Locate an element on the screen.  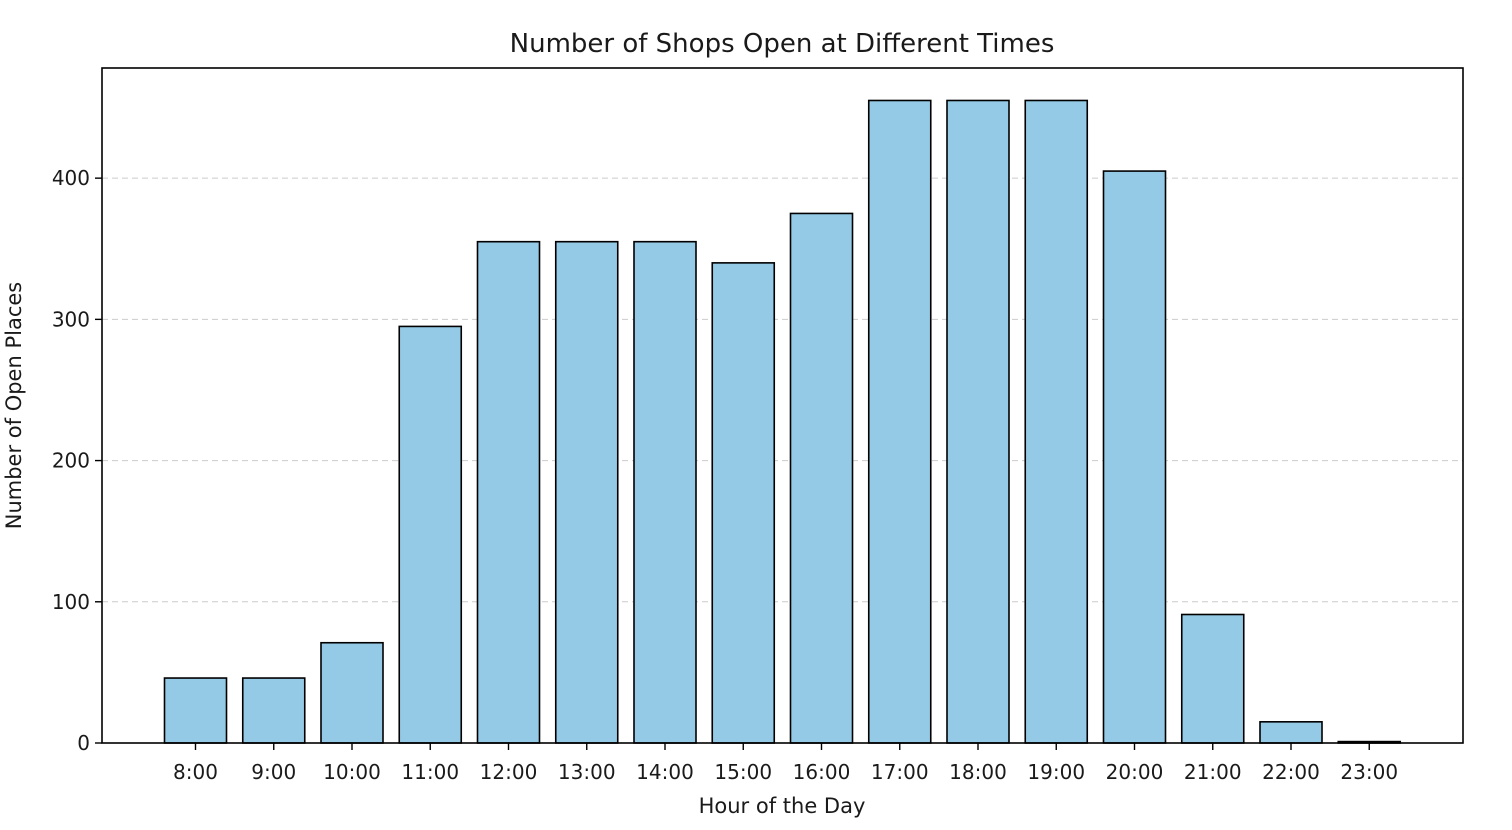
x-tick-label: 18:00 is located at coordinates (978, 772).